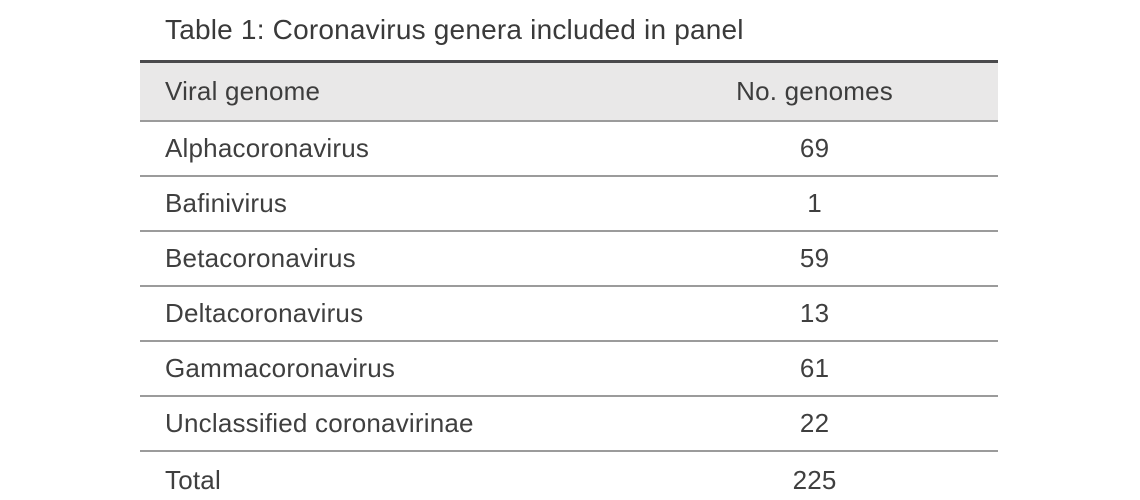 This screenshot has height=500, width=1140. I want to click on table-row: Betacoronavirus 59, so click(569, 259).